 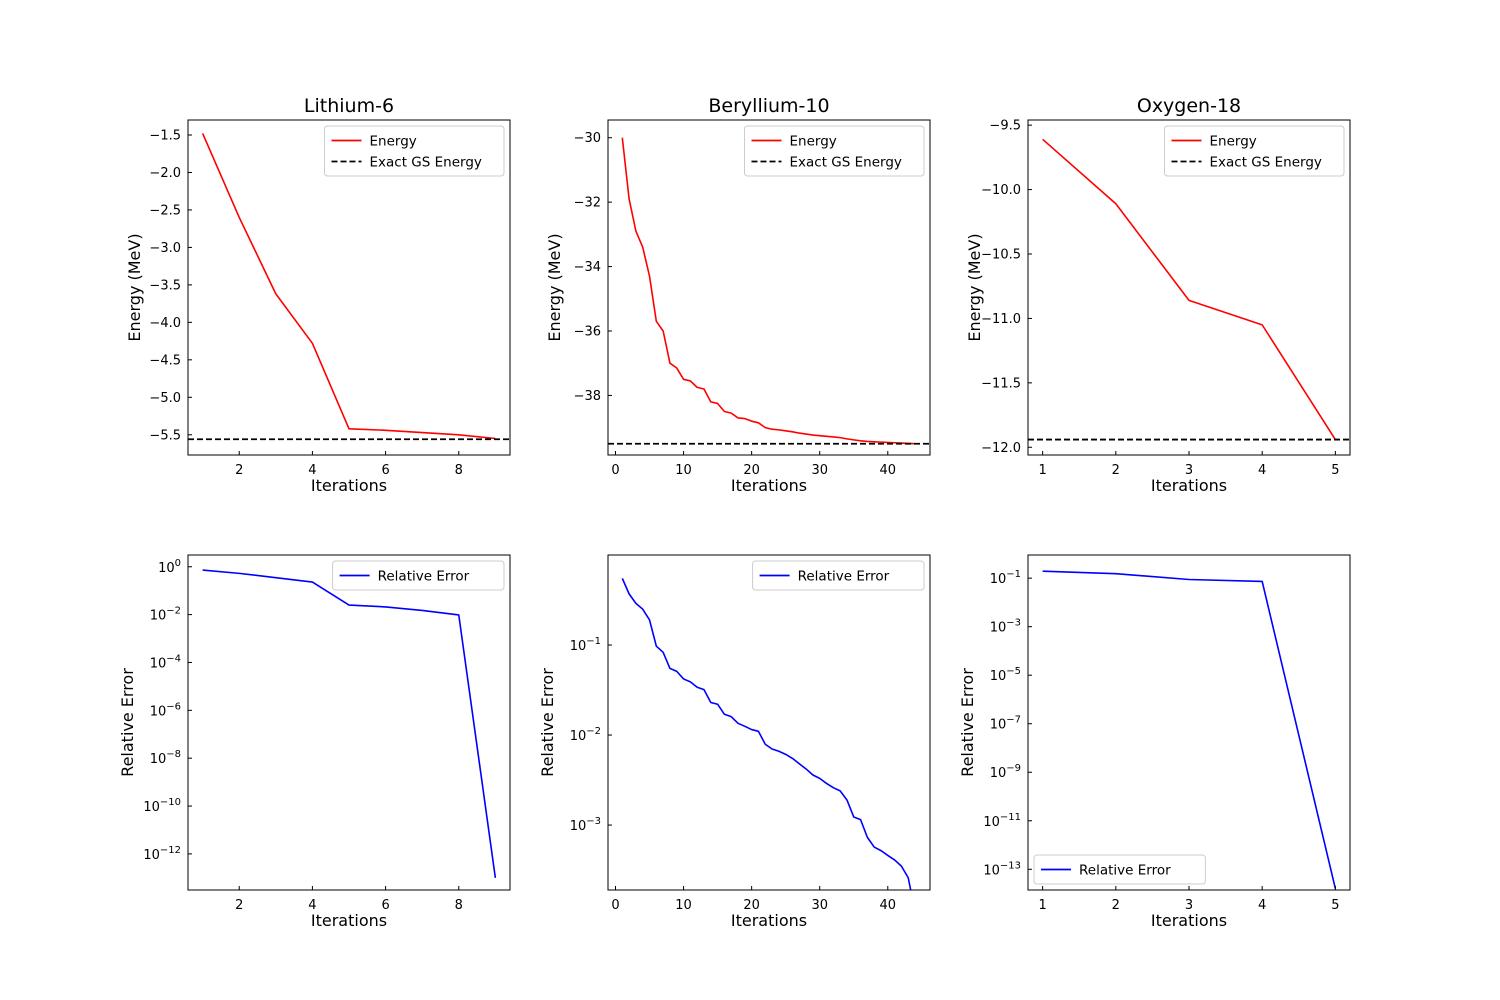 What do you see at coordinates (1001, 319) in the screenshot?
I see `y-tick-label: −11.0` at bounding box center [1001, 319].